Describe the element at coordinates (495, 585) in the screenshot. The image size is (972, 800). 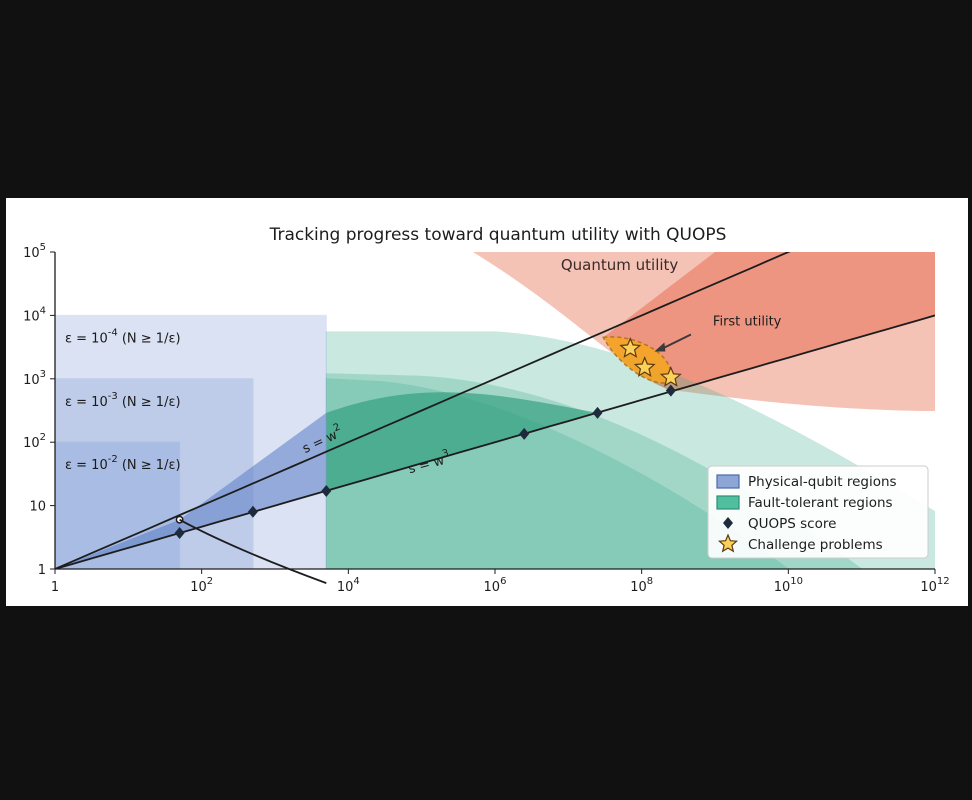
I see `x-tick-label-4: 10⁶` at that location.